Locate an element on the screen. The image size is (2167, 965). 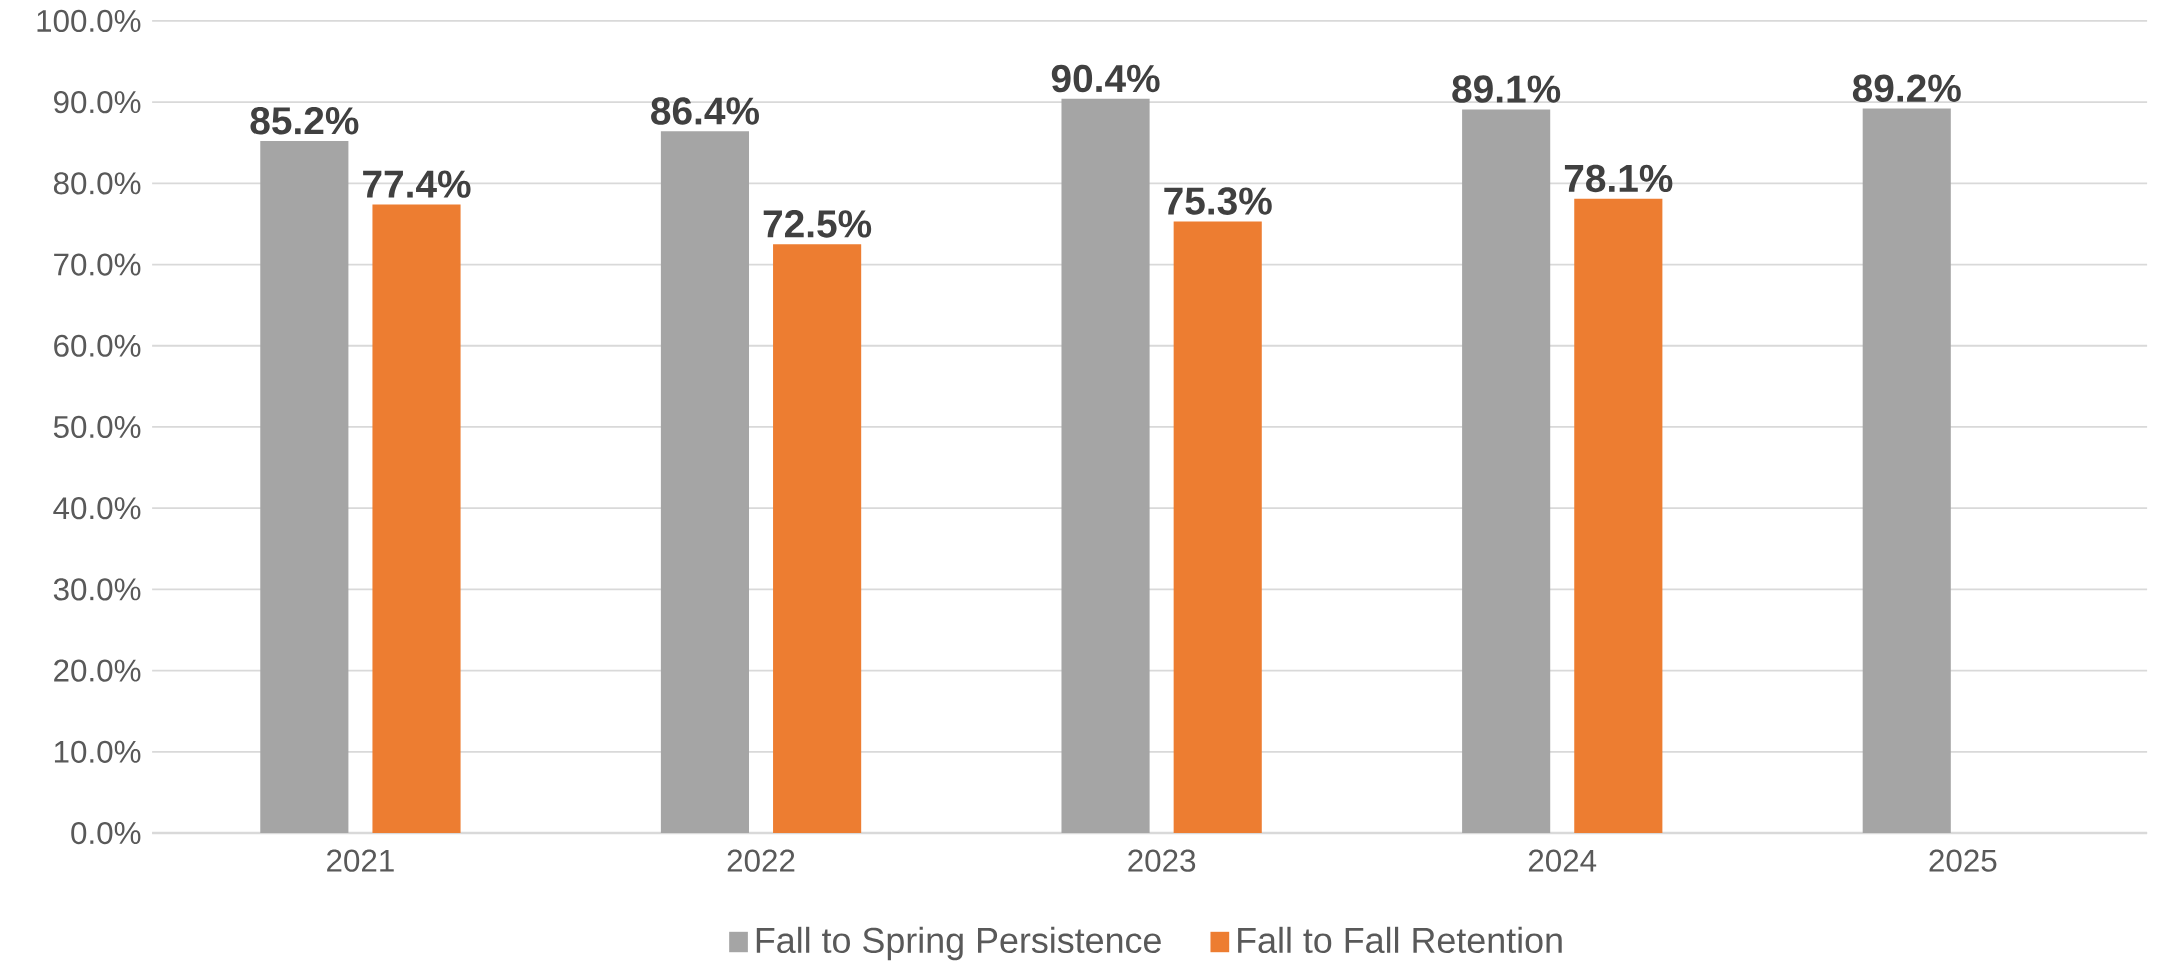
x-tick-label: 2023 is located at coordinates (1162, 860).